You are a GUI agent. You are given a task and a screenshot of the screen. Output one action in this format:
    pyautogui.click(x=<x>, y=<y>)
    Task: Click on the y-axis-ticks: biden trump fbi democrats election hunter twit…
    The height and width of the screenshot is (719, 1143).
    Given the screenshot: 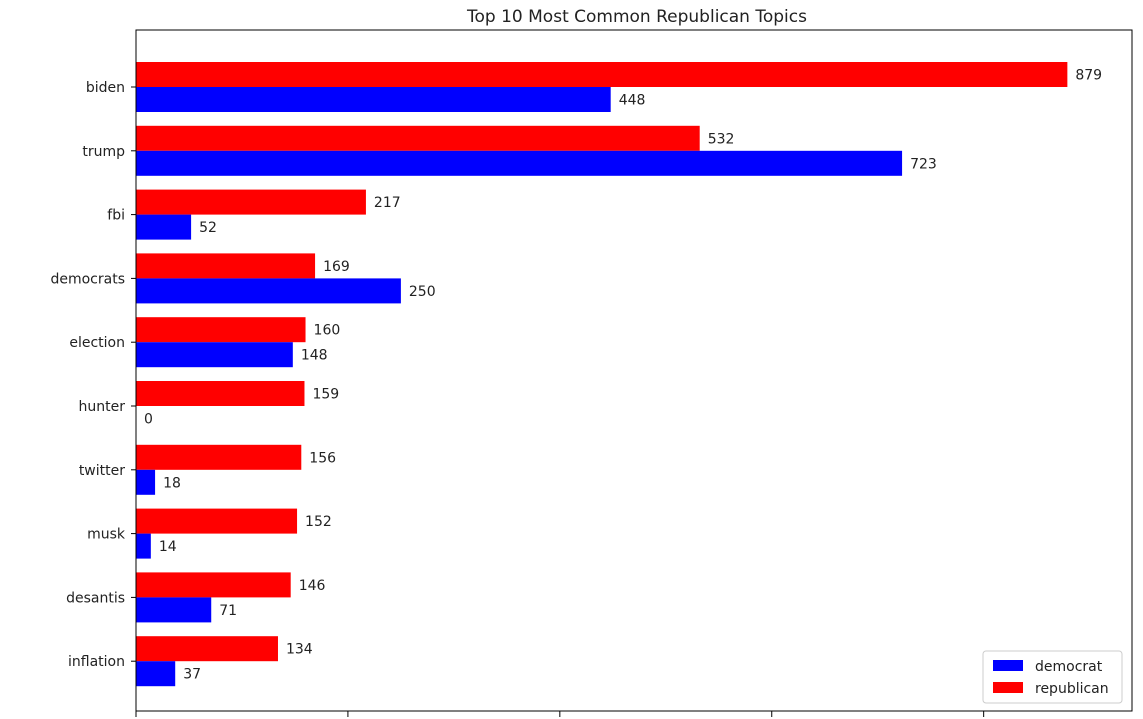 What is the action you would take?
    pyautogui.click(x=93, y=375)
    